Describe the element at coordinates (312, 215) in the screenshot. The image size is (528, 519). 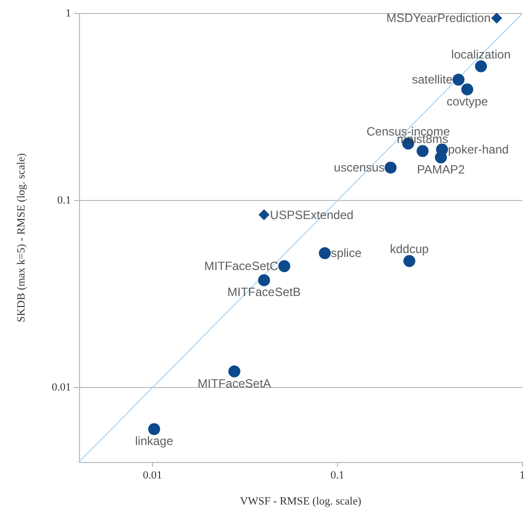
I see `annotation: USPSExtended` at that location.